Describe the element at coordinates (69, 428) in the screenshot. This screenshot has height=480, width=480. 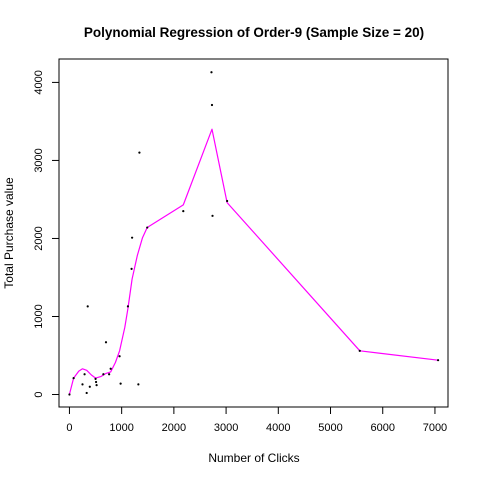
I see `x-tick-label: 0` at that location.